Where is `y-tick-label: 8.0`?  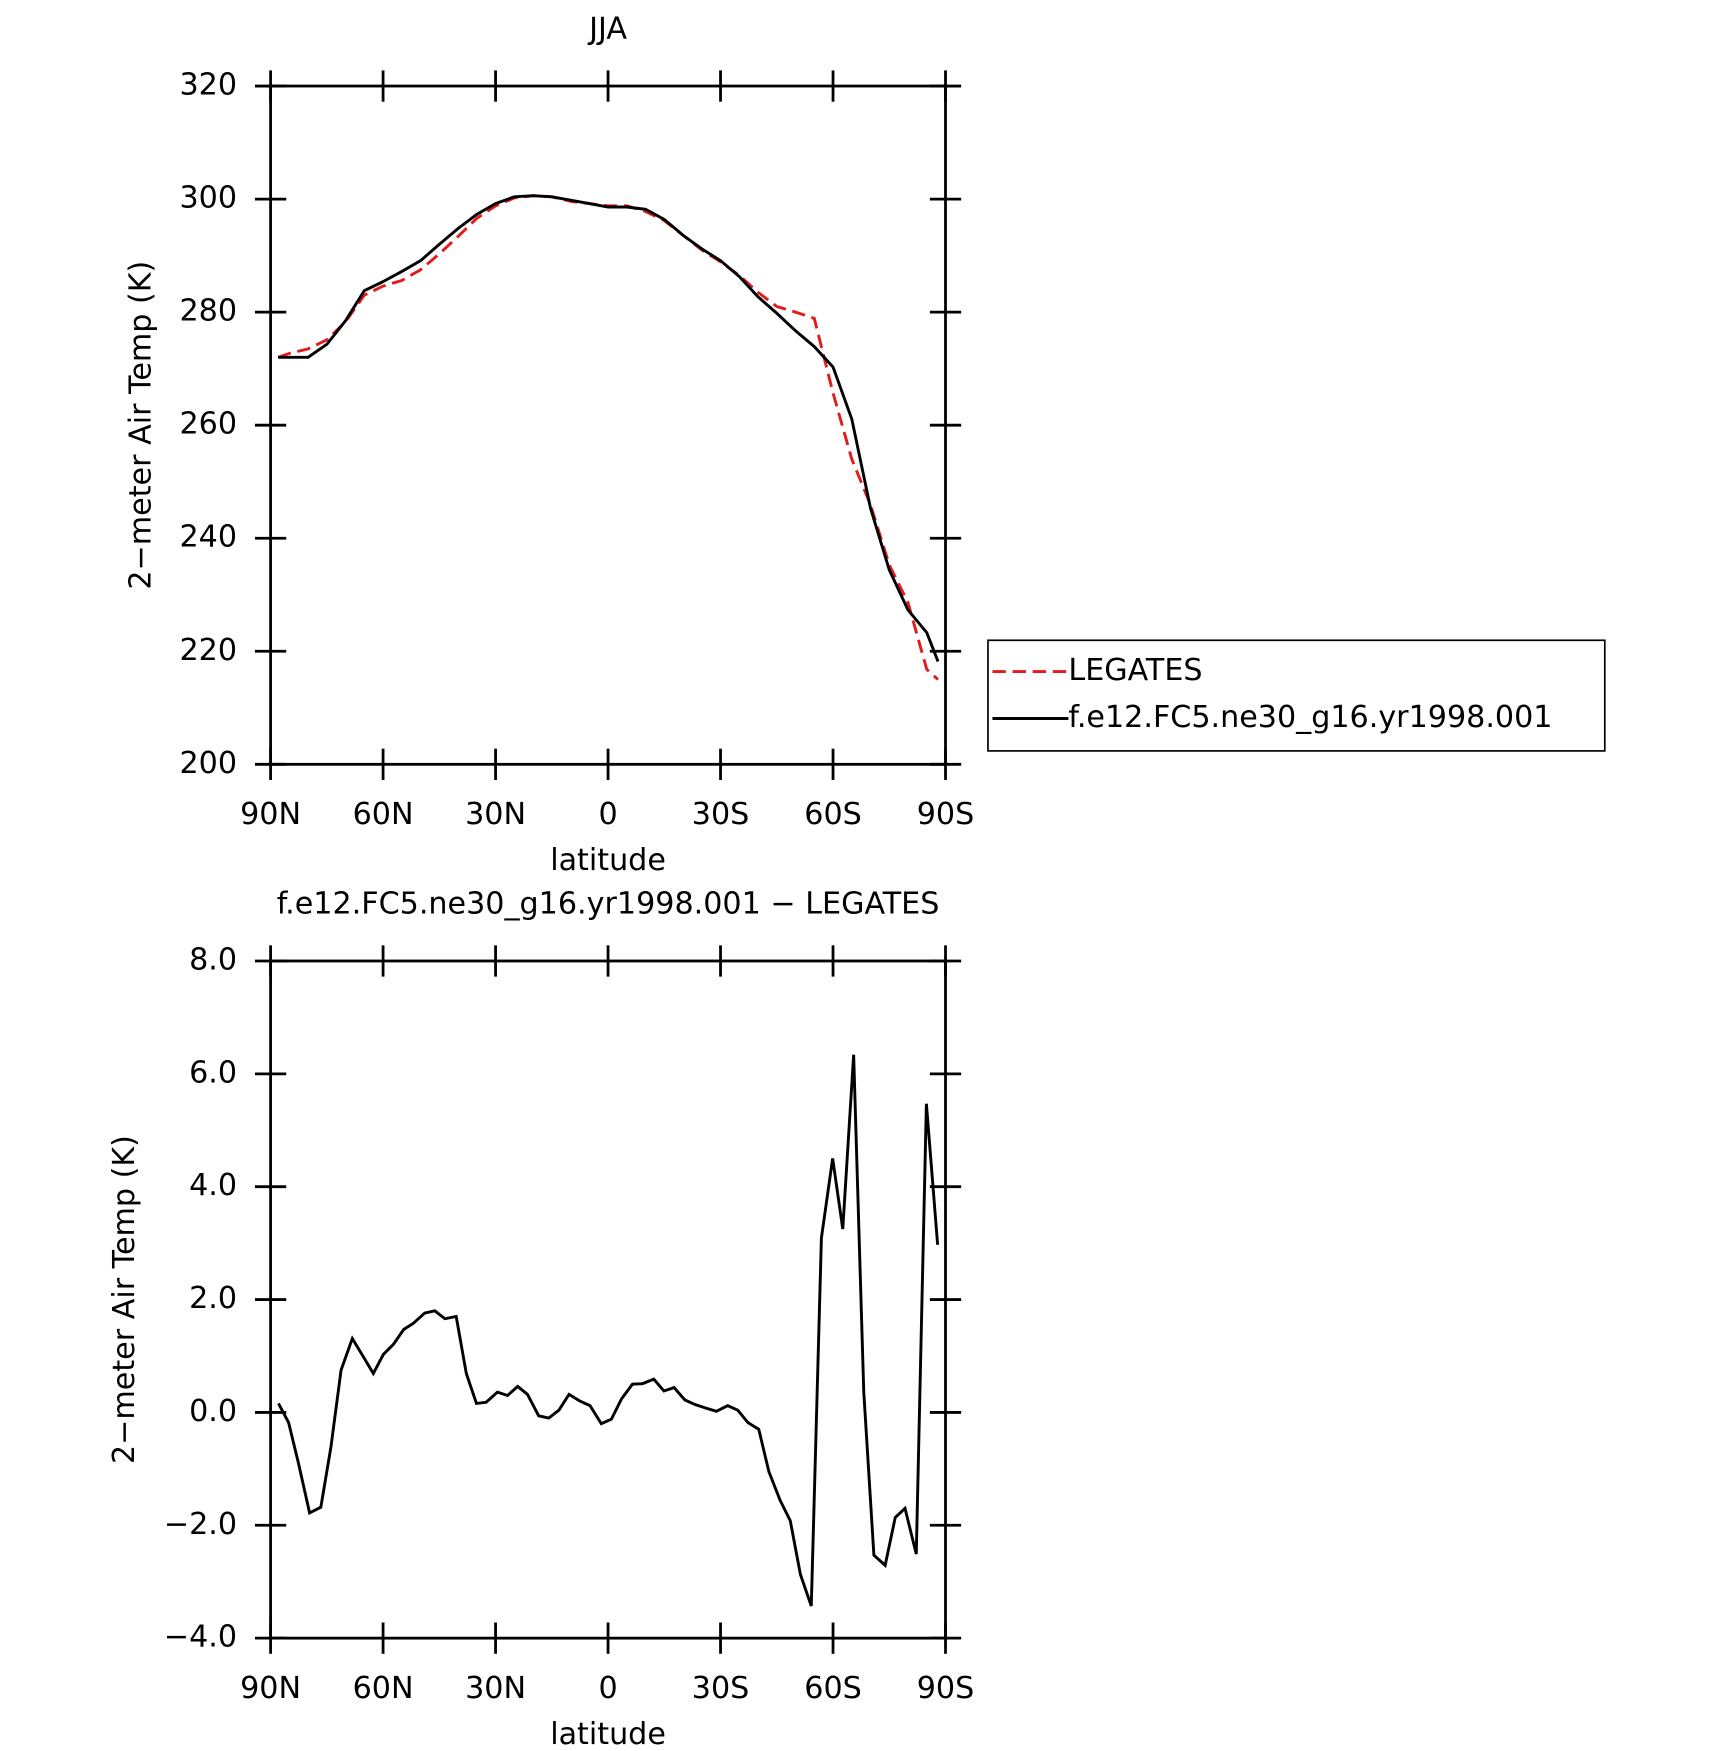
y-tick-label: 8.0 is located at coordinates (213, 959).